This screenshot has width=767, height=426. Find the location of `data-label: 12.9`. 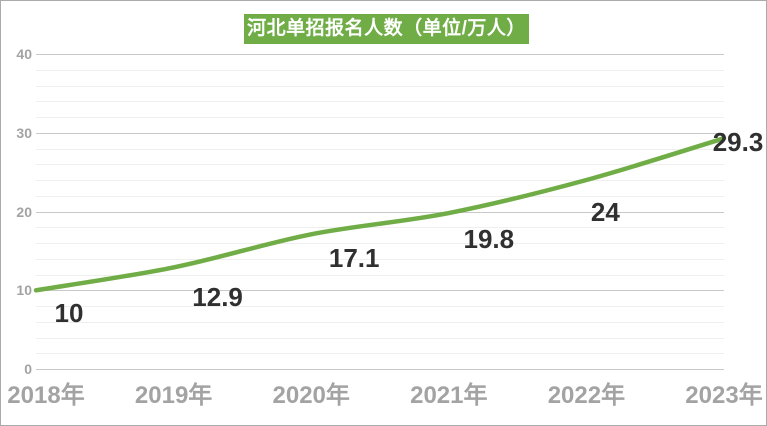

data-label: 12.9 is located at coordinates (217, 297).